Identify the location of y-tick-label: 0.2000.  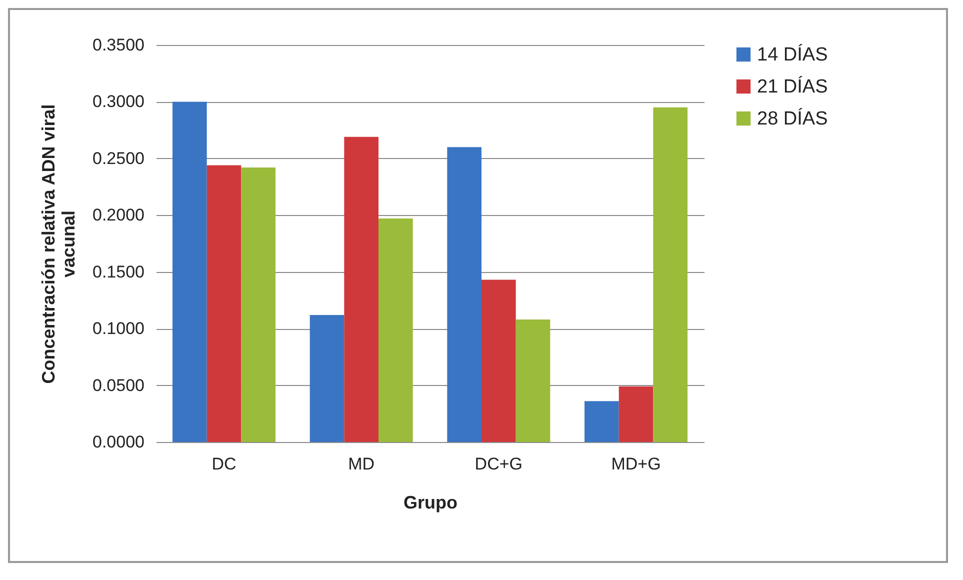
(118, 215).